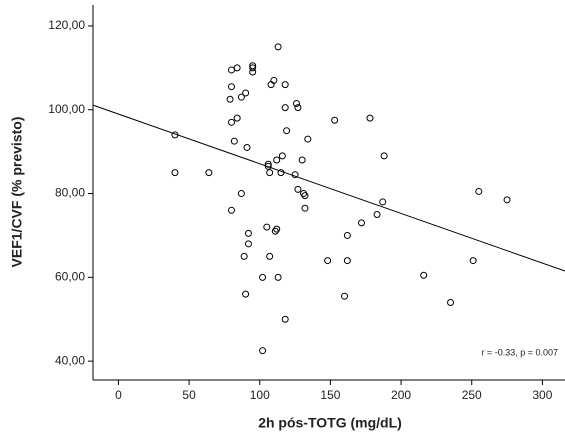 This screenshot has height=437, width=565. Describe the element at coordinates (17, 192) in the screenshot. I see `y-axis-title: VEF1/CVF (% previsto)` at that location.